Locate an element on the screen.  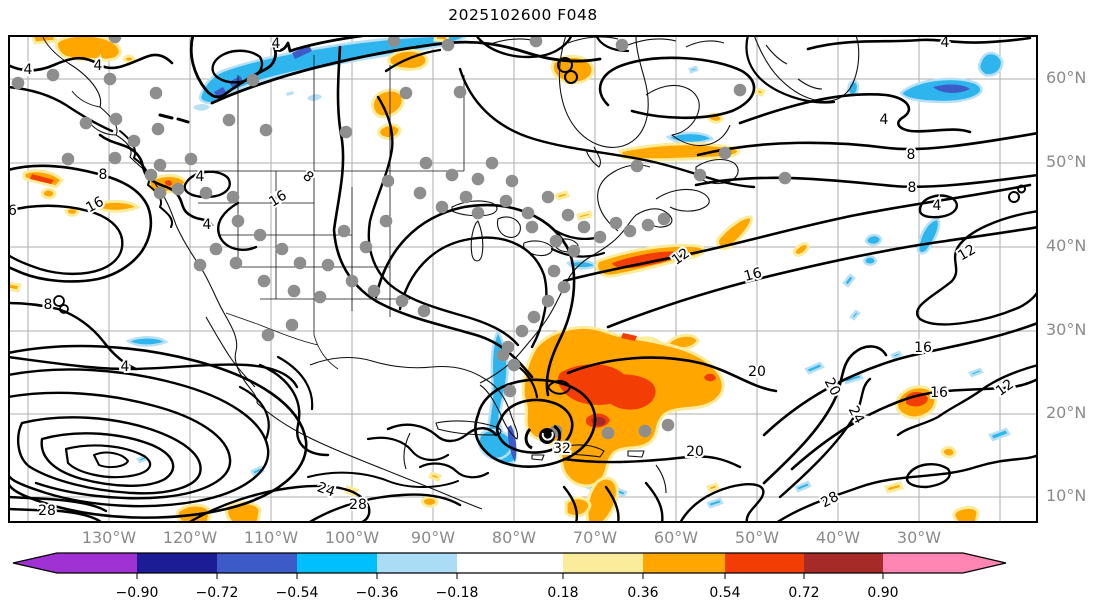
lat-tick-label: 60°N is located at coordinates (1066, 77).